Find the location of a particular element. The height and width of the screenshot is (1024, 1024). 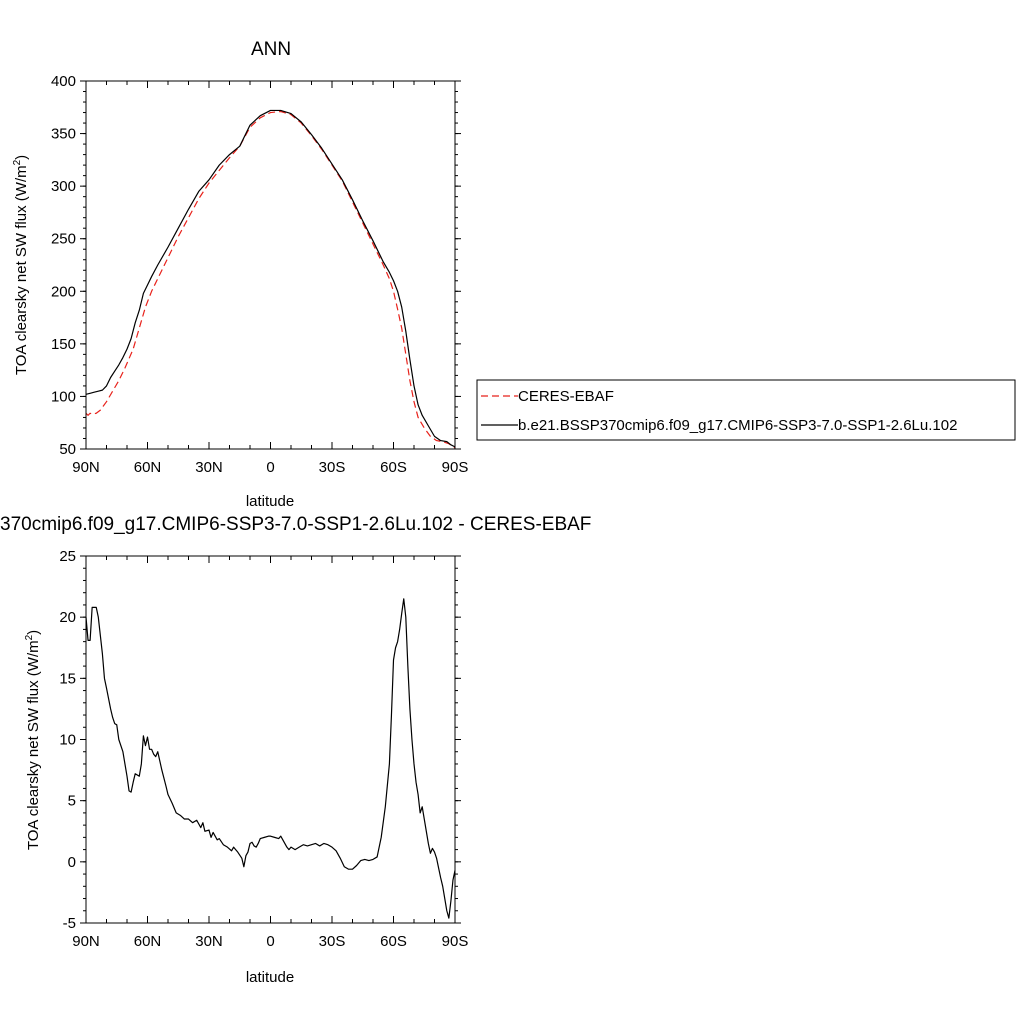

top-ytick-label: 50 is located at coordinates (67, 449).